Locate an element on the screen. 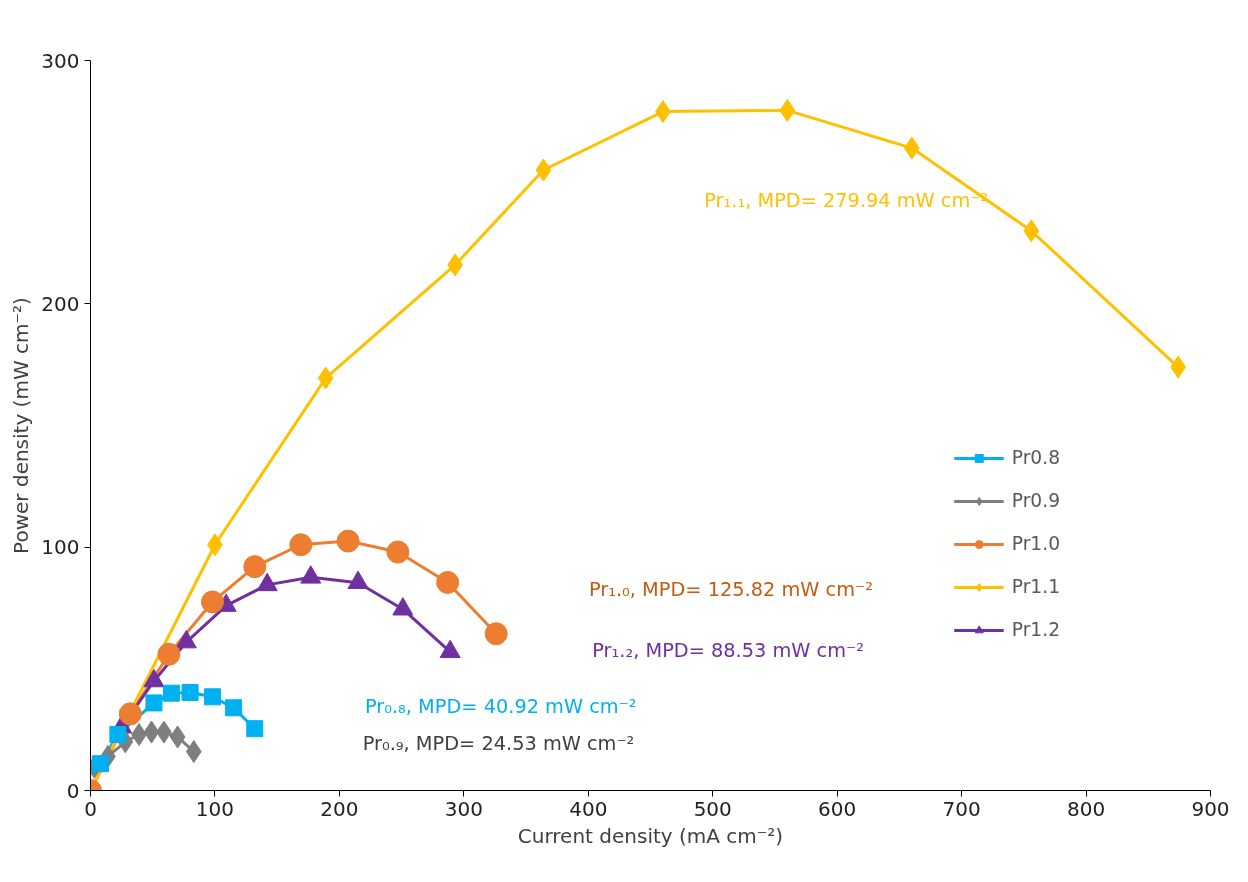  x-tick-label: 700 is located at coordinates (961, 808).